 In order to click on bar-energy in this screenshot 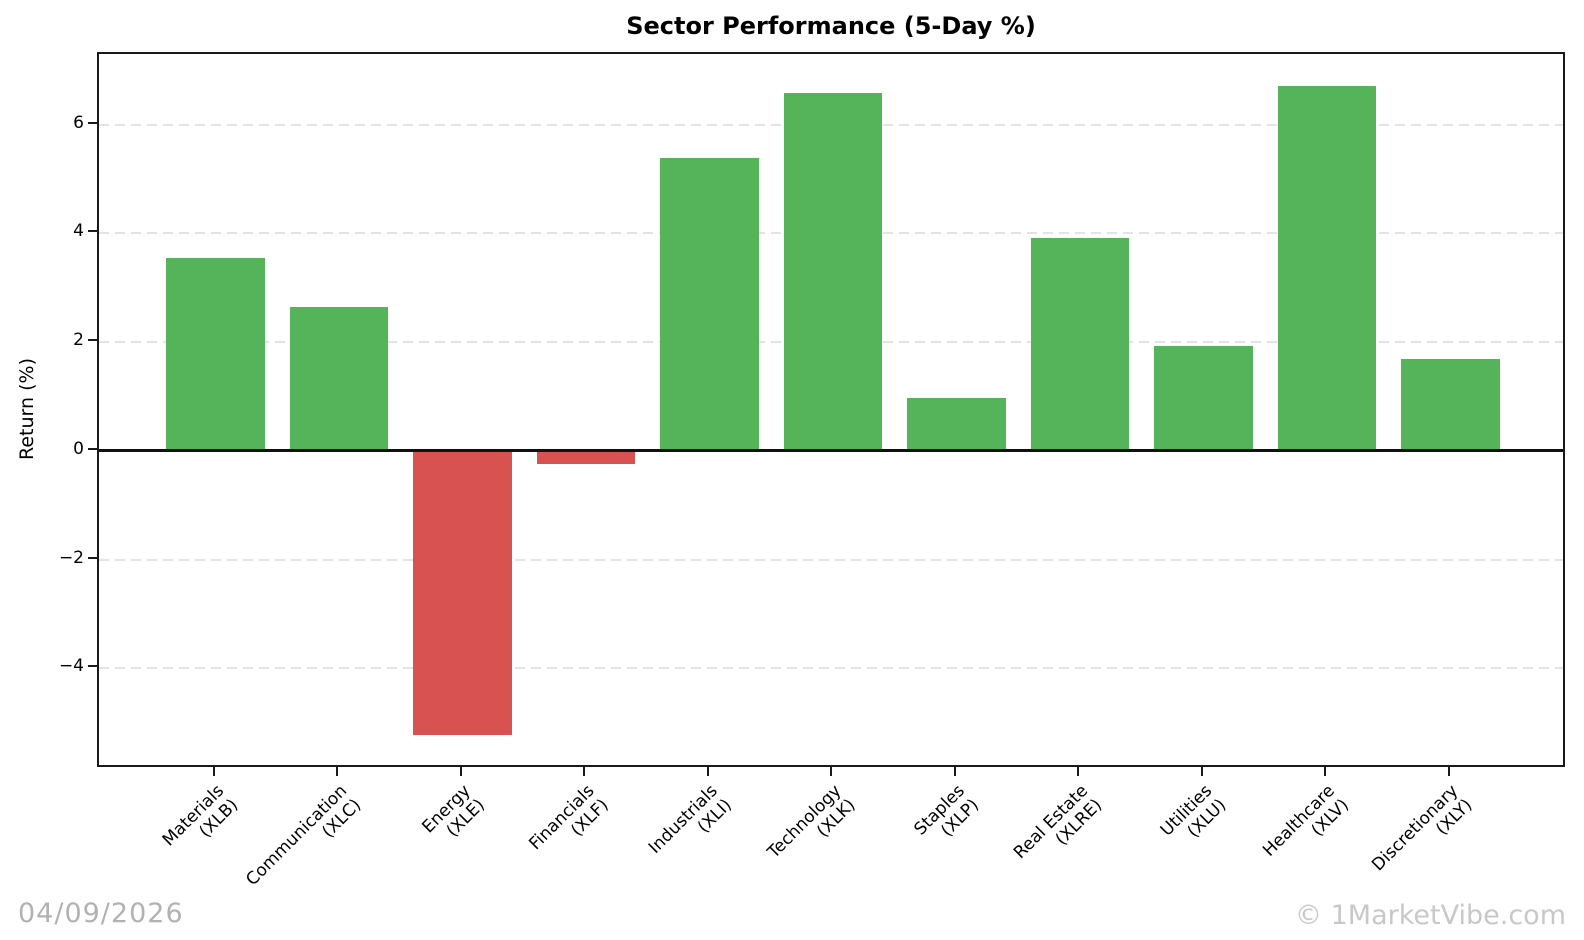, I will do `click(462, 592)`.